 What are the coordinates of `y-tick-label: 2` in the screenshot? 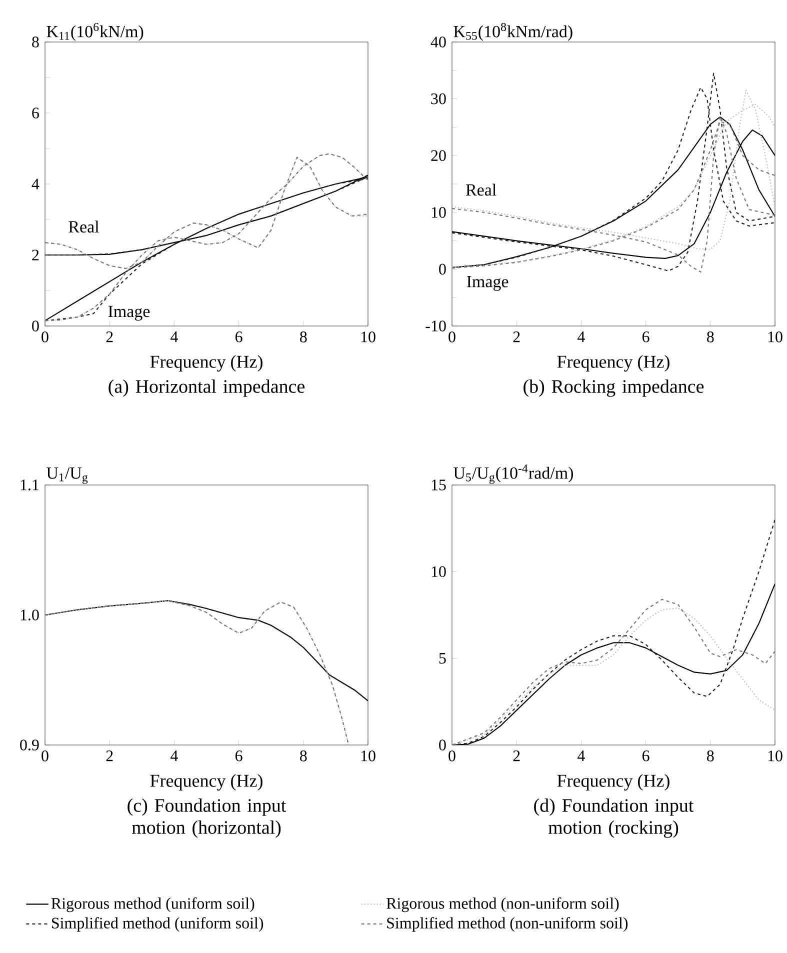 It's located at (35, 255).